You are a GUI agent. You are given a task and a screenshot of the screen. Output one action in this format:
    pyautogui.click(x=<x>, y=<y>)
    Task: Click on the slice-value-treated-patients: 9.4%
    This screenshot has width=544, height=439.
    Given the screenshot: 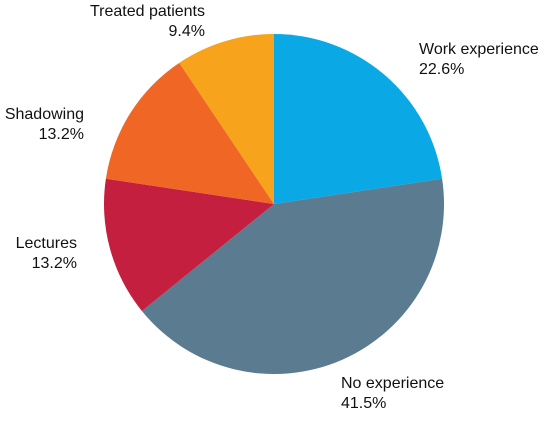 What is the action you would take?
    pyautogui.click(x=187, y=31)
    